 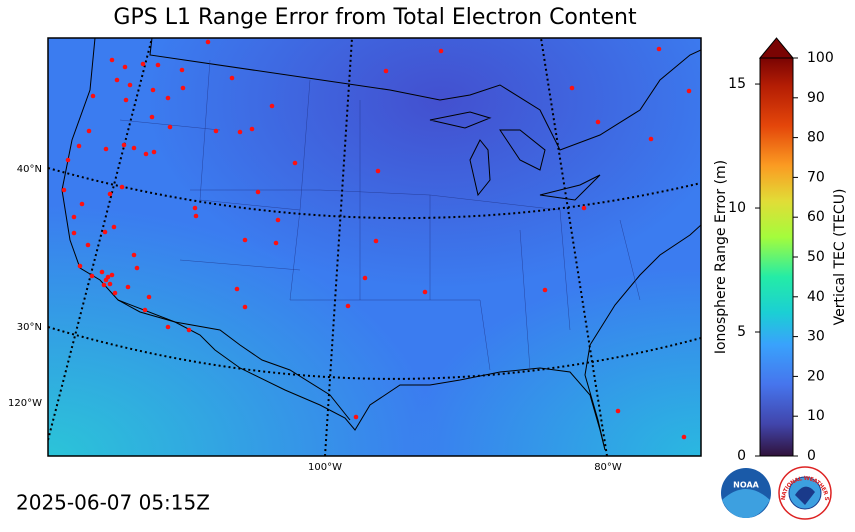 What do you see at coordinates (816, 416) in the screenshot?
I see `right-tick-label: 10` at bounding box center [816, 416].